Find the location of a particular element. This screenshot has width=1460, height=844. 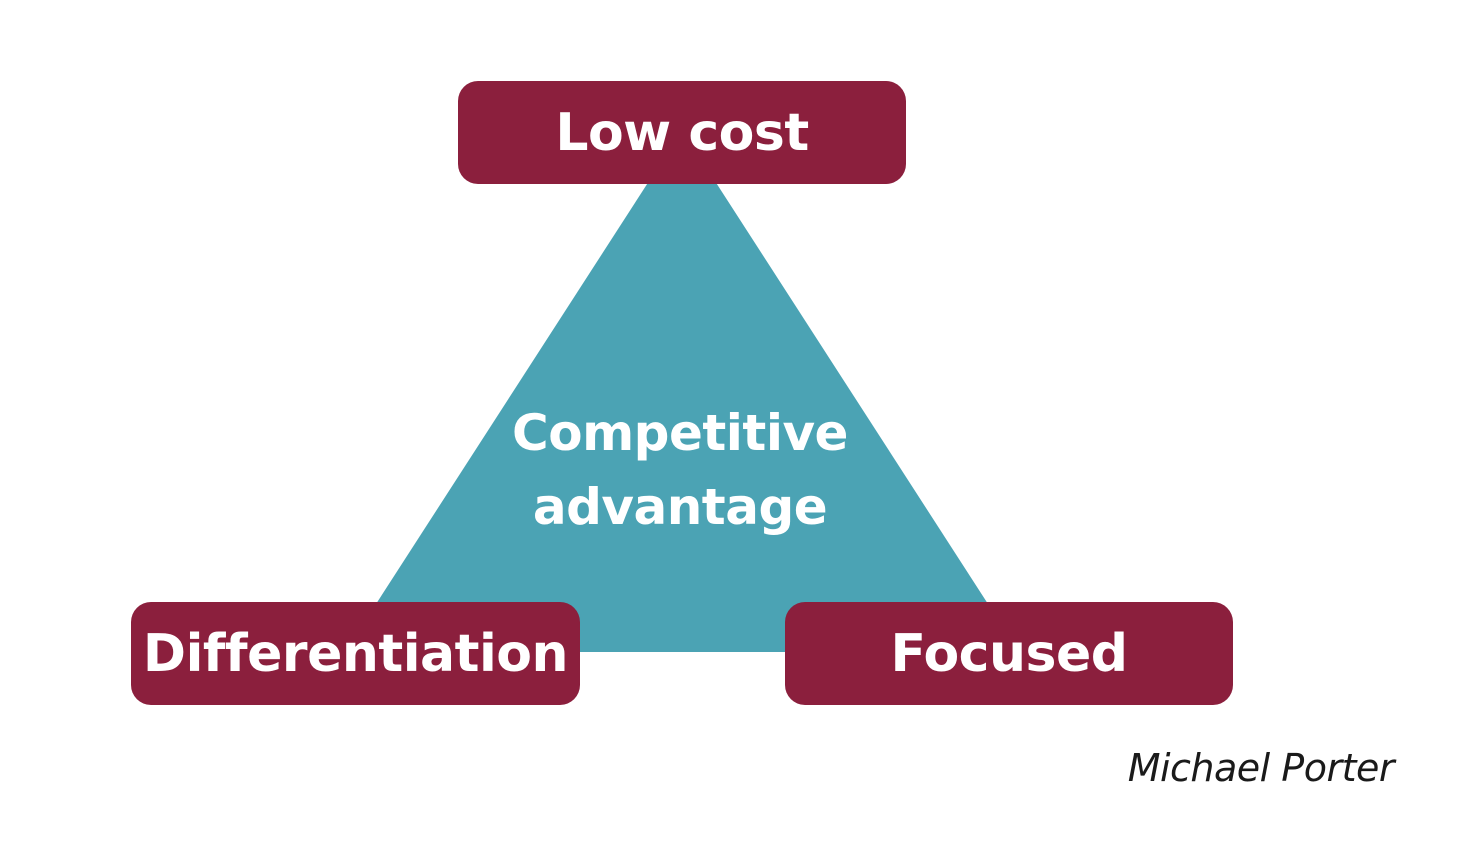

attribution-text: Michael Porter is located at coordinates (1261, 768).